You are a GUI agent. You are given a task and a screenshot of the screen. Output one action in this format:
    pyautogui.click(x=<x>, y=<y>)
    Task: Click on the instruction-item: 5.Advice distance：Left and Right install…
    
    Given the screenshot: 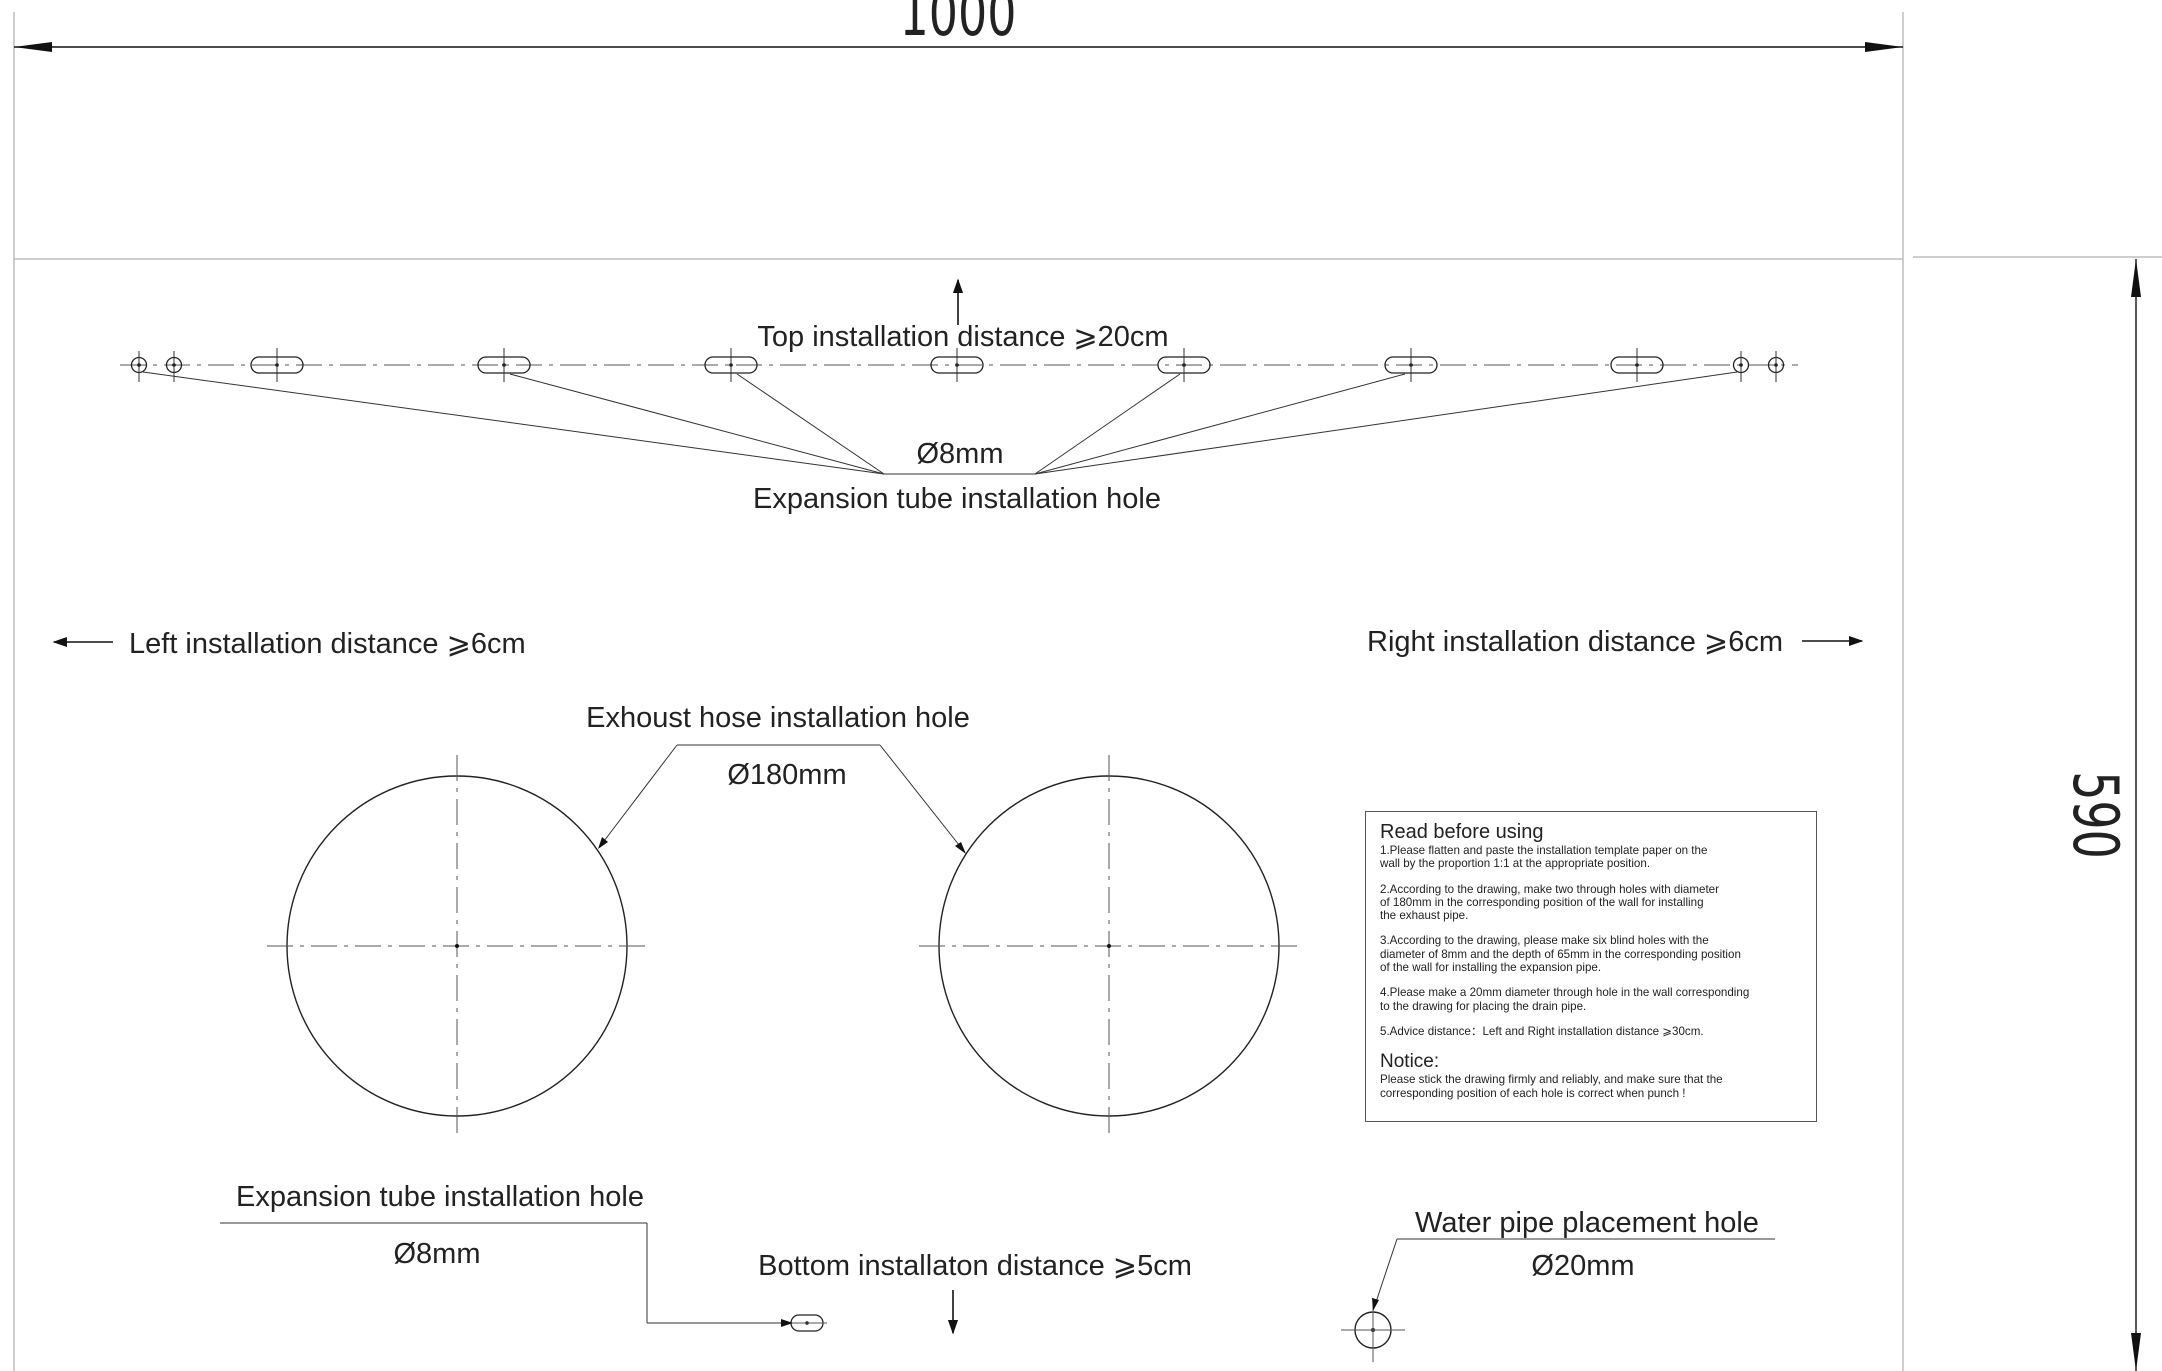 What is the action you would take?
    pyautogui.click(x=1542, y=1031)
    